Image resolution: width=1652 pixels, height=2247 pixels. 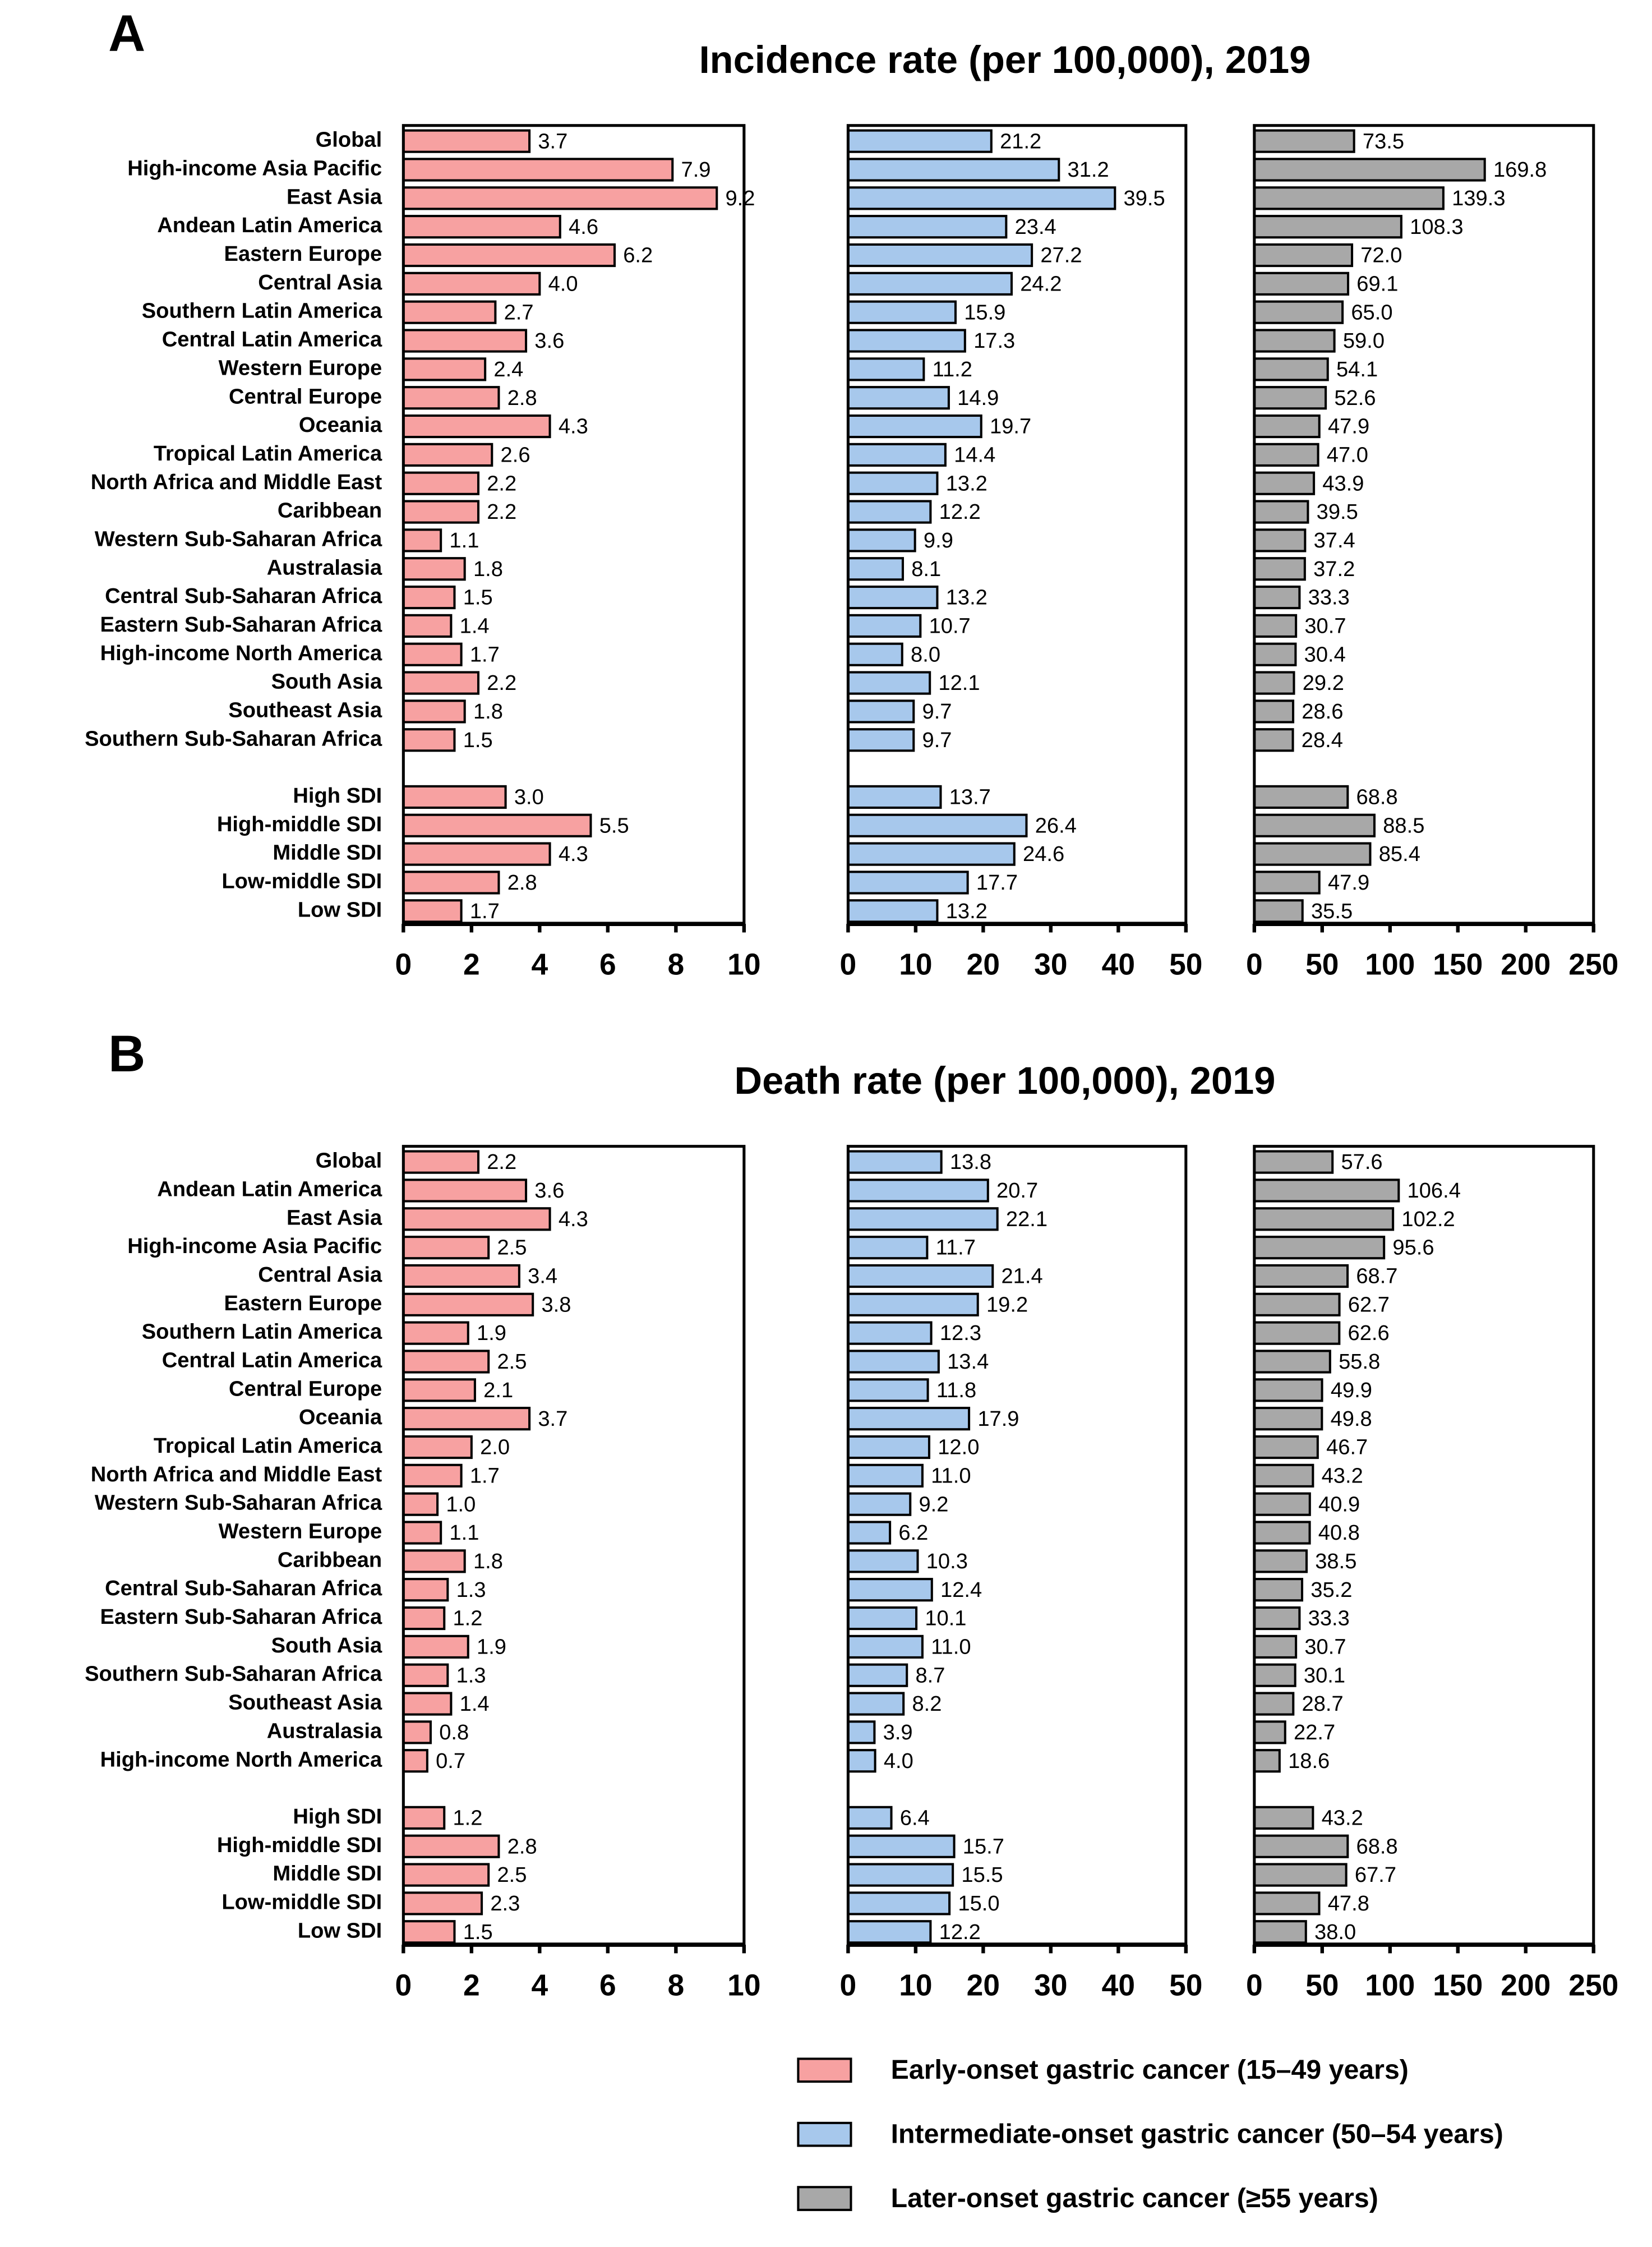 I want to click on legend-label: Early-onset gastric cancer (15–49 years), so click(x=1150, y=2070).